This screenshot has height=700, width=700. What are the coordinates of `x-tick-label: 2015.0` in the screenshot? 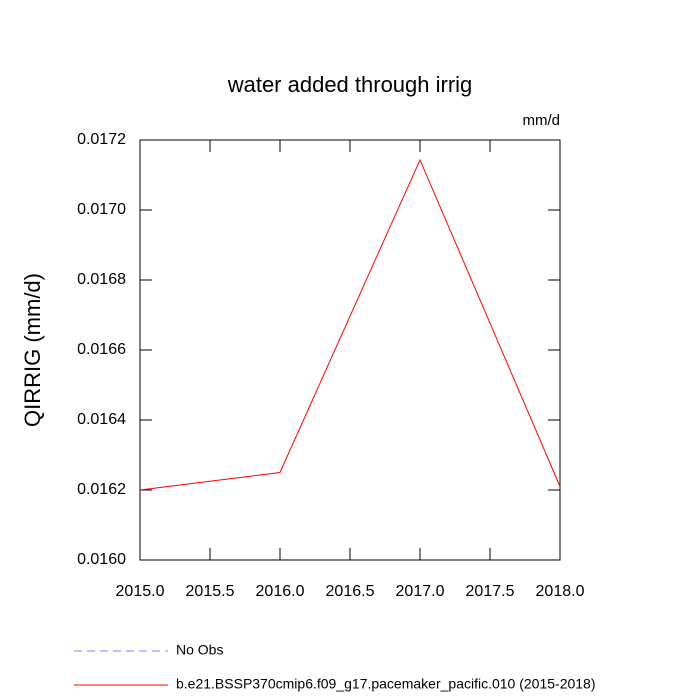 It's located at (140, 591).